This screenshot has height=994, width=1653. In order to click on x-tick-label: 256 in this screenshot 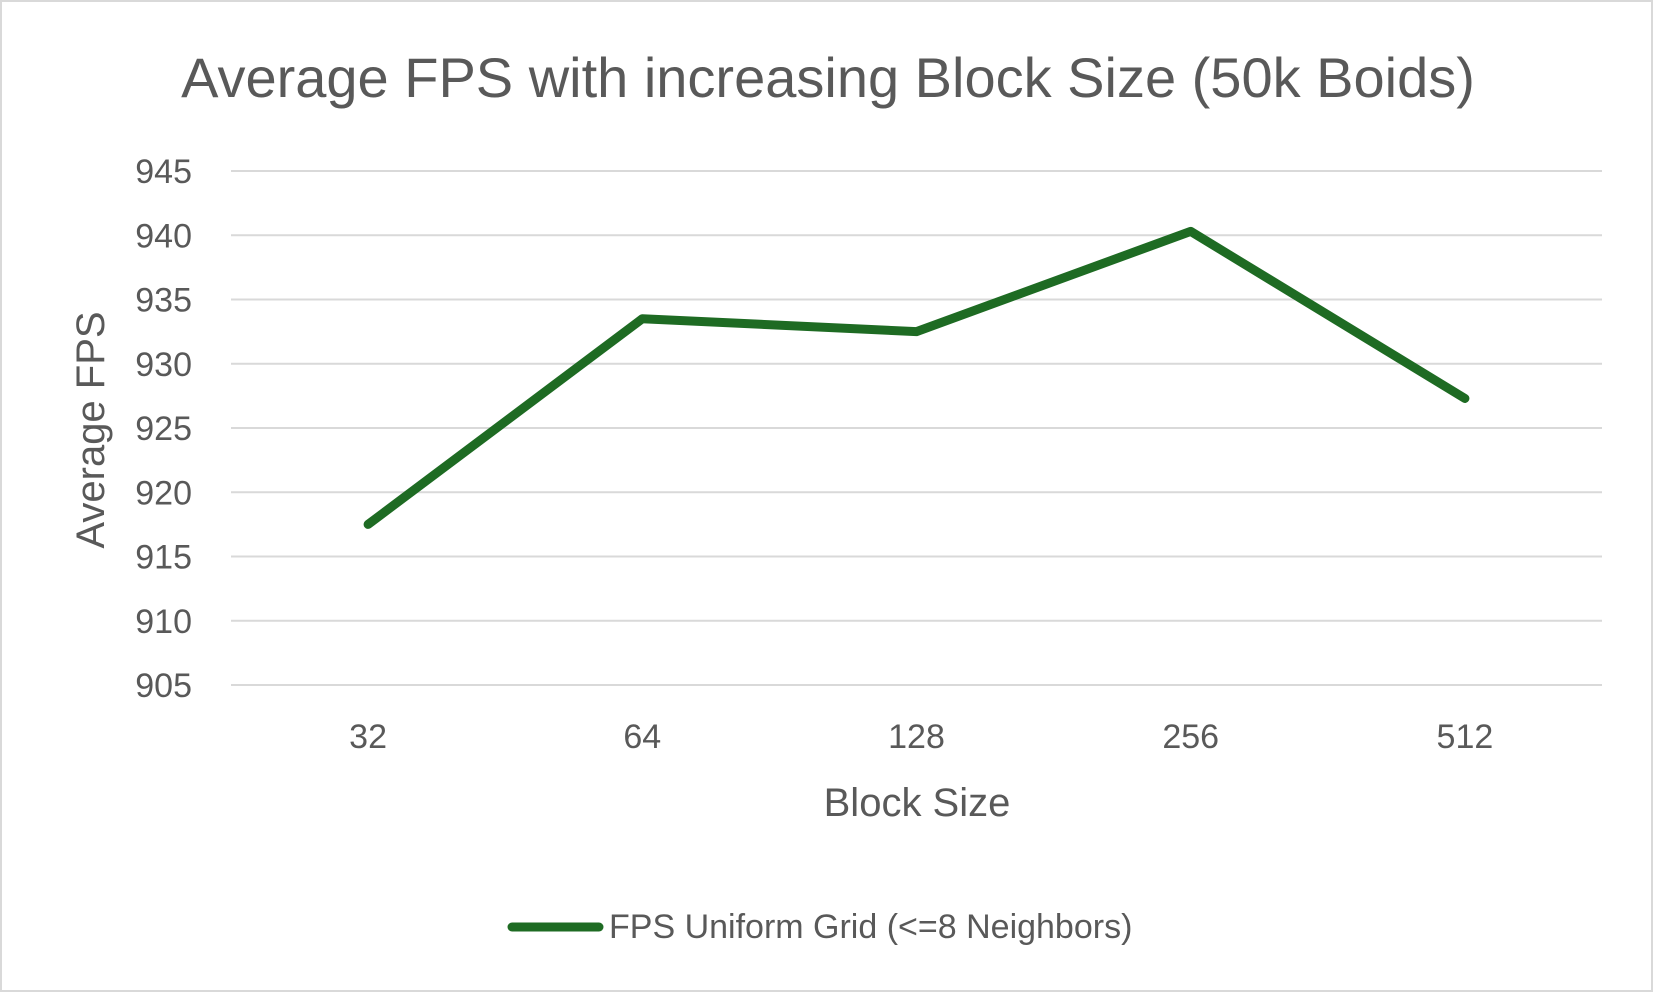, I will do `click(1190, 737)`.